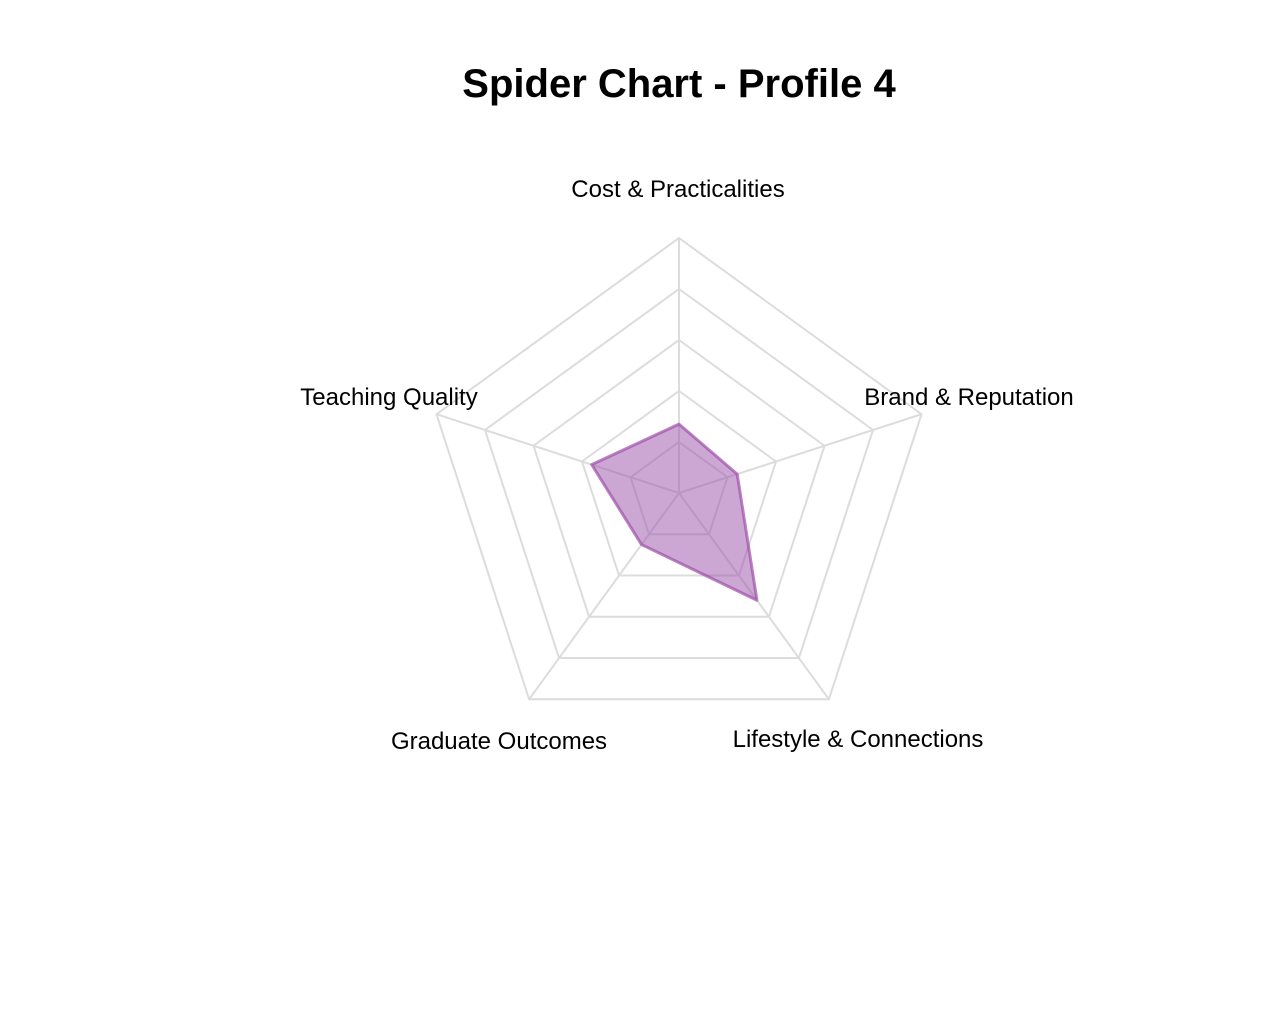  Describe the element at coordinates (858, 739) in the screenshot. I see `axis-label-lifestyle-connections: Lifestyle & Connections` at that location.